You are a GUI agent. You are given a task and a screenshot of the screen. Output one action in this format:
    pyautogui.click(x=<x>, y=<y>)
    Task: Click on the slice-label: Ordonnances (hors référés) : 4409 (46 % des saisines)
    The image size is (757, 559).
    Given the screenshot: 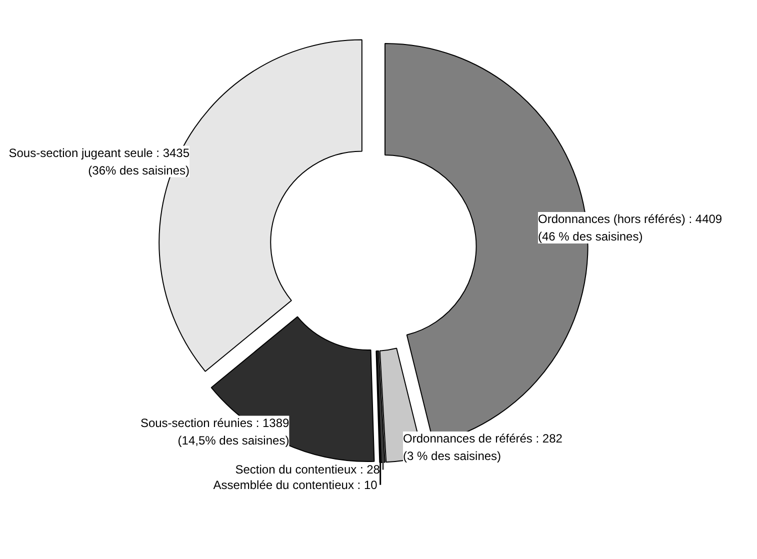 What is the action you would take?
    pyautogui.click(x=630, y=228)
    